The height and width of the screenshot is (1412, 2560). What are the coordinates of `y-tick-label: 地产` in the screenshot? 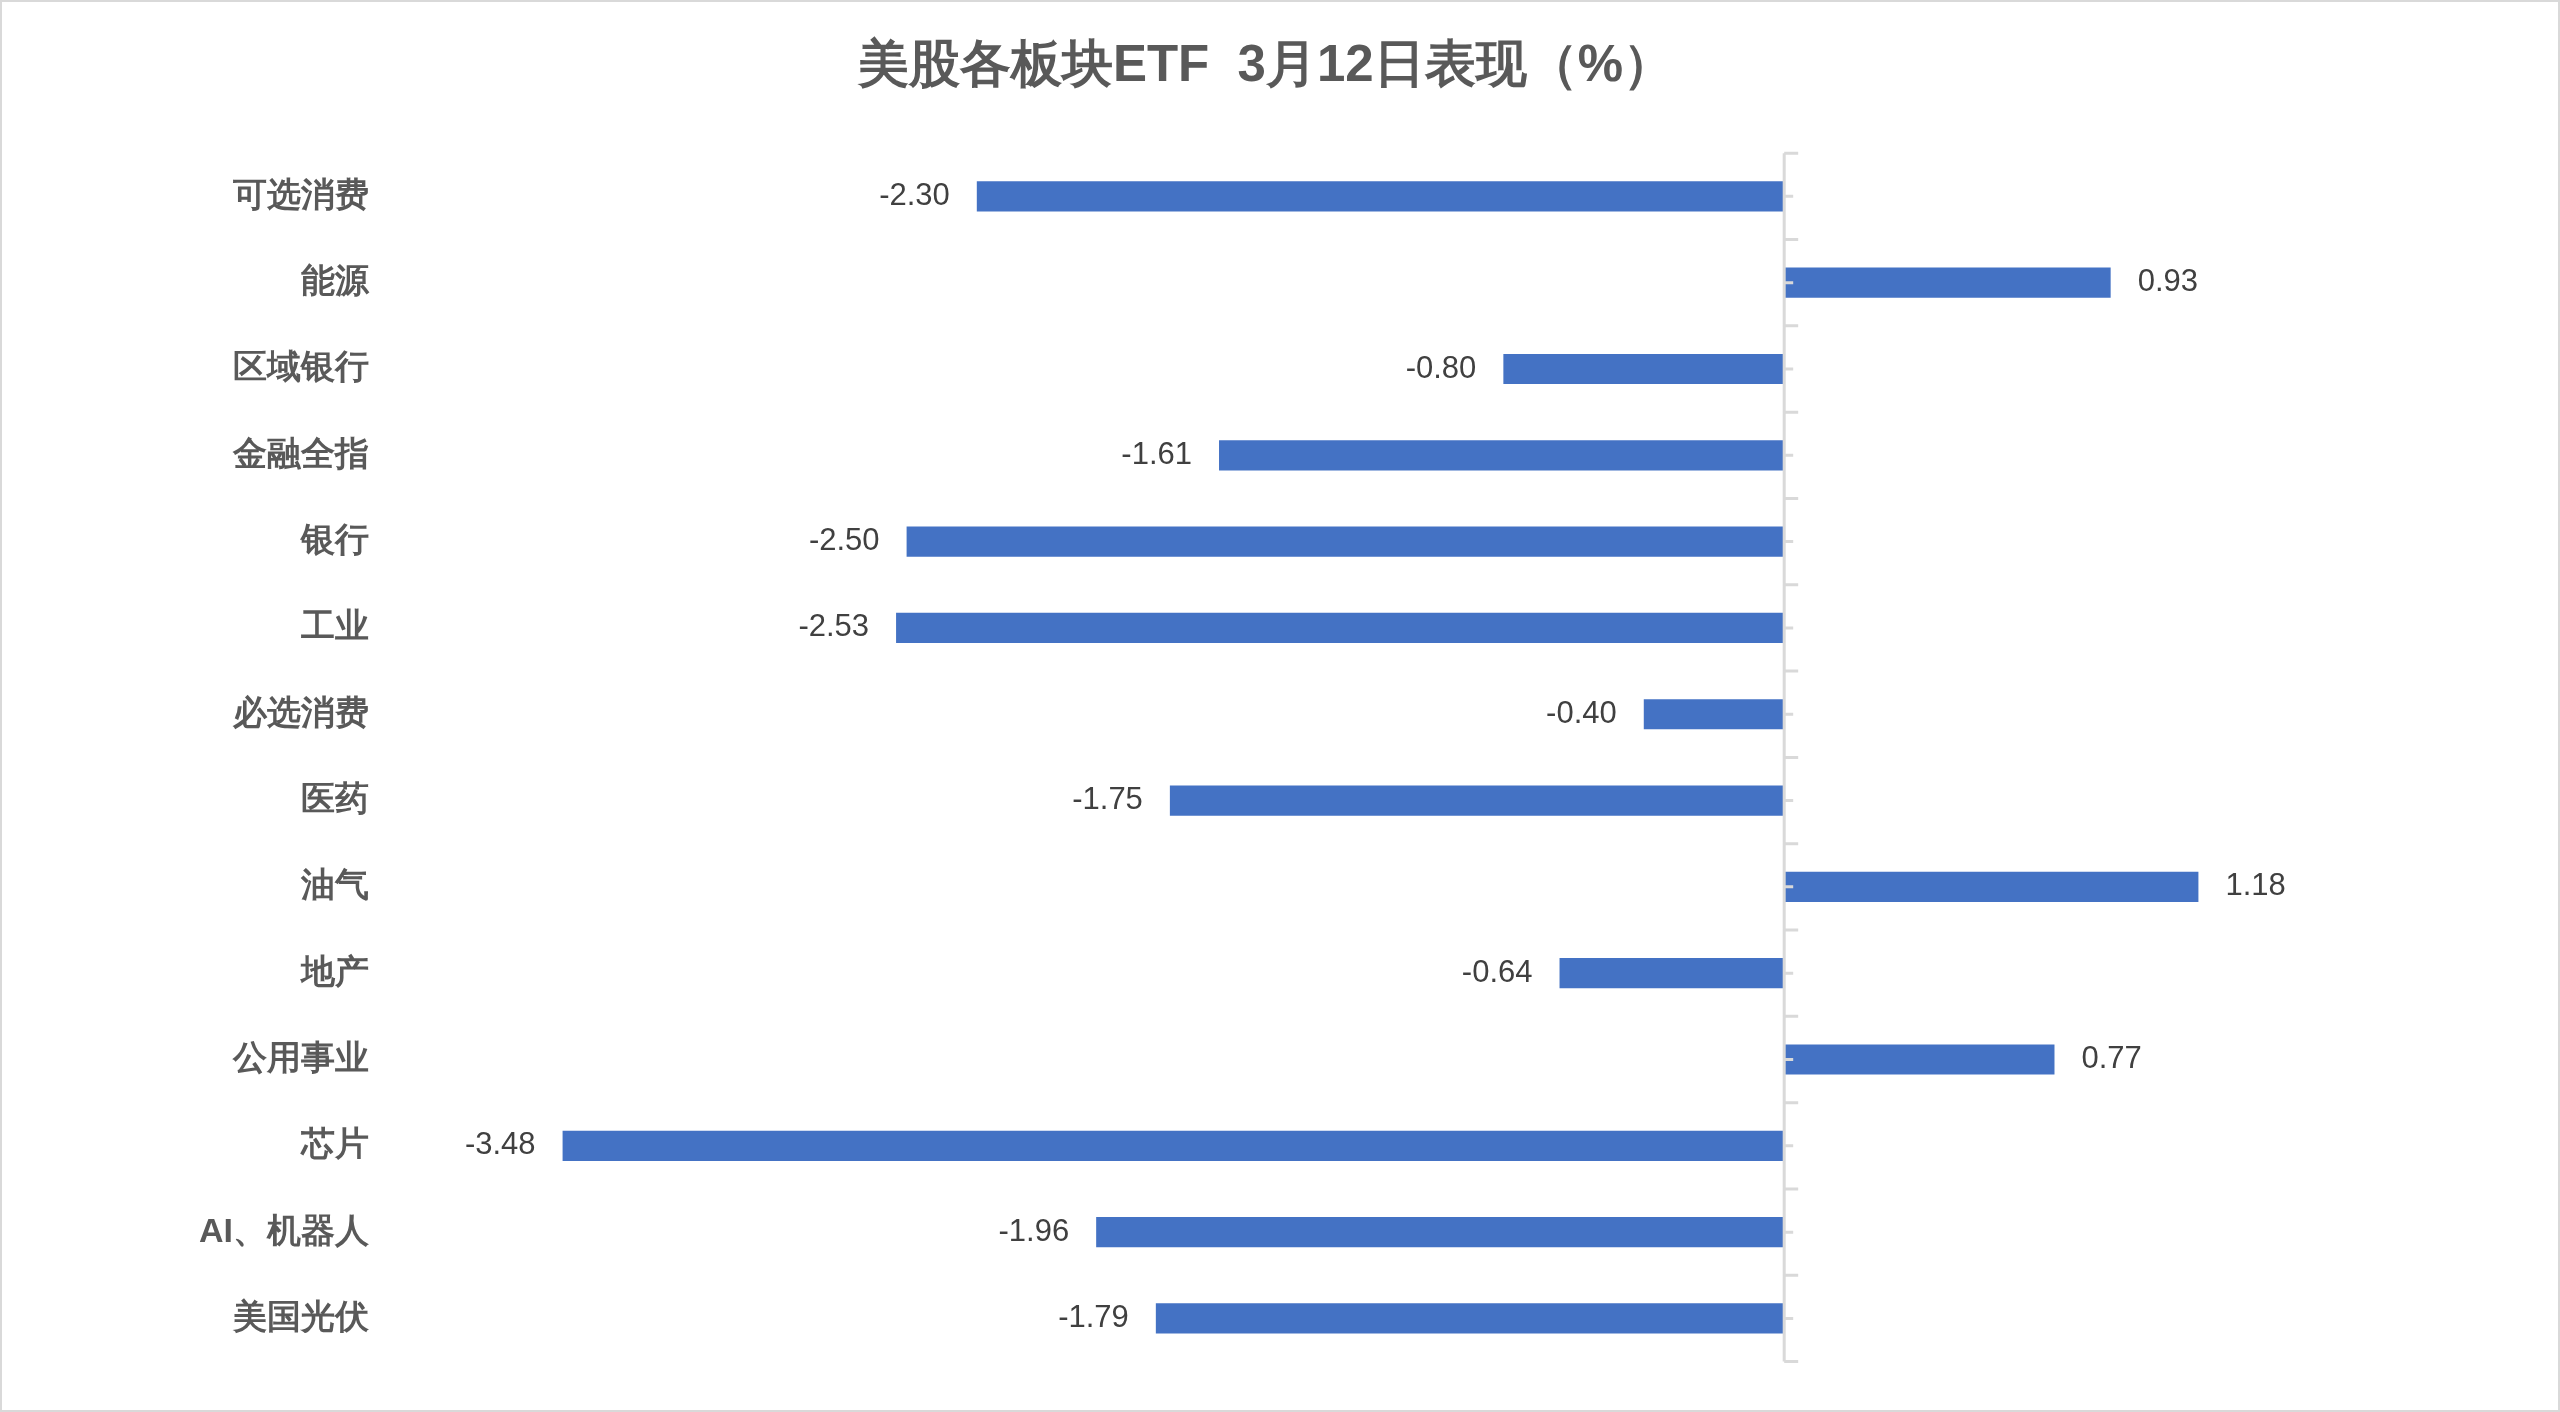 It's located at (334, 970).